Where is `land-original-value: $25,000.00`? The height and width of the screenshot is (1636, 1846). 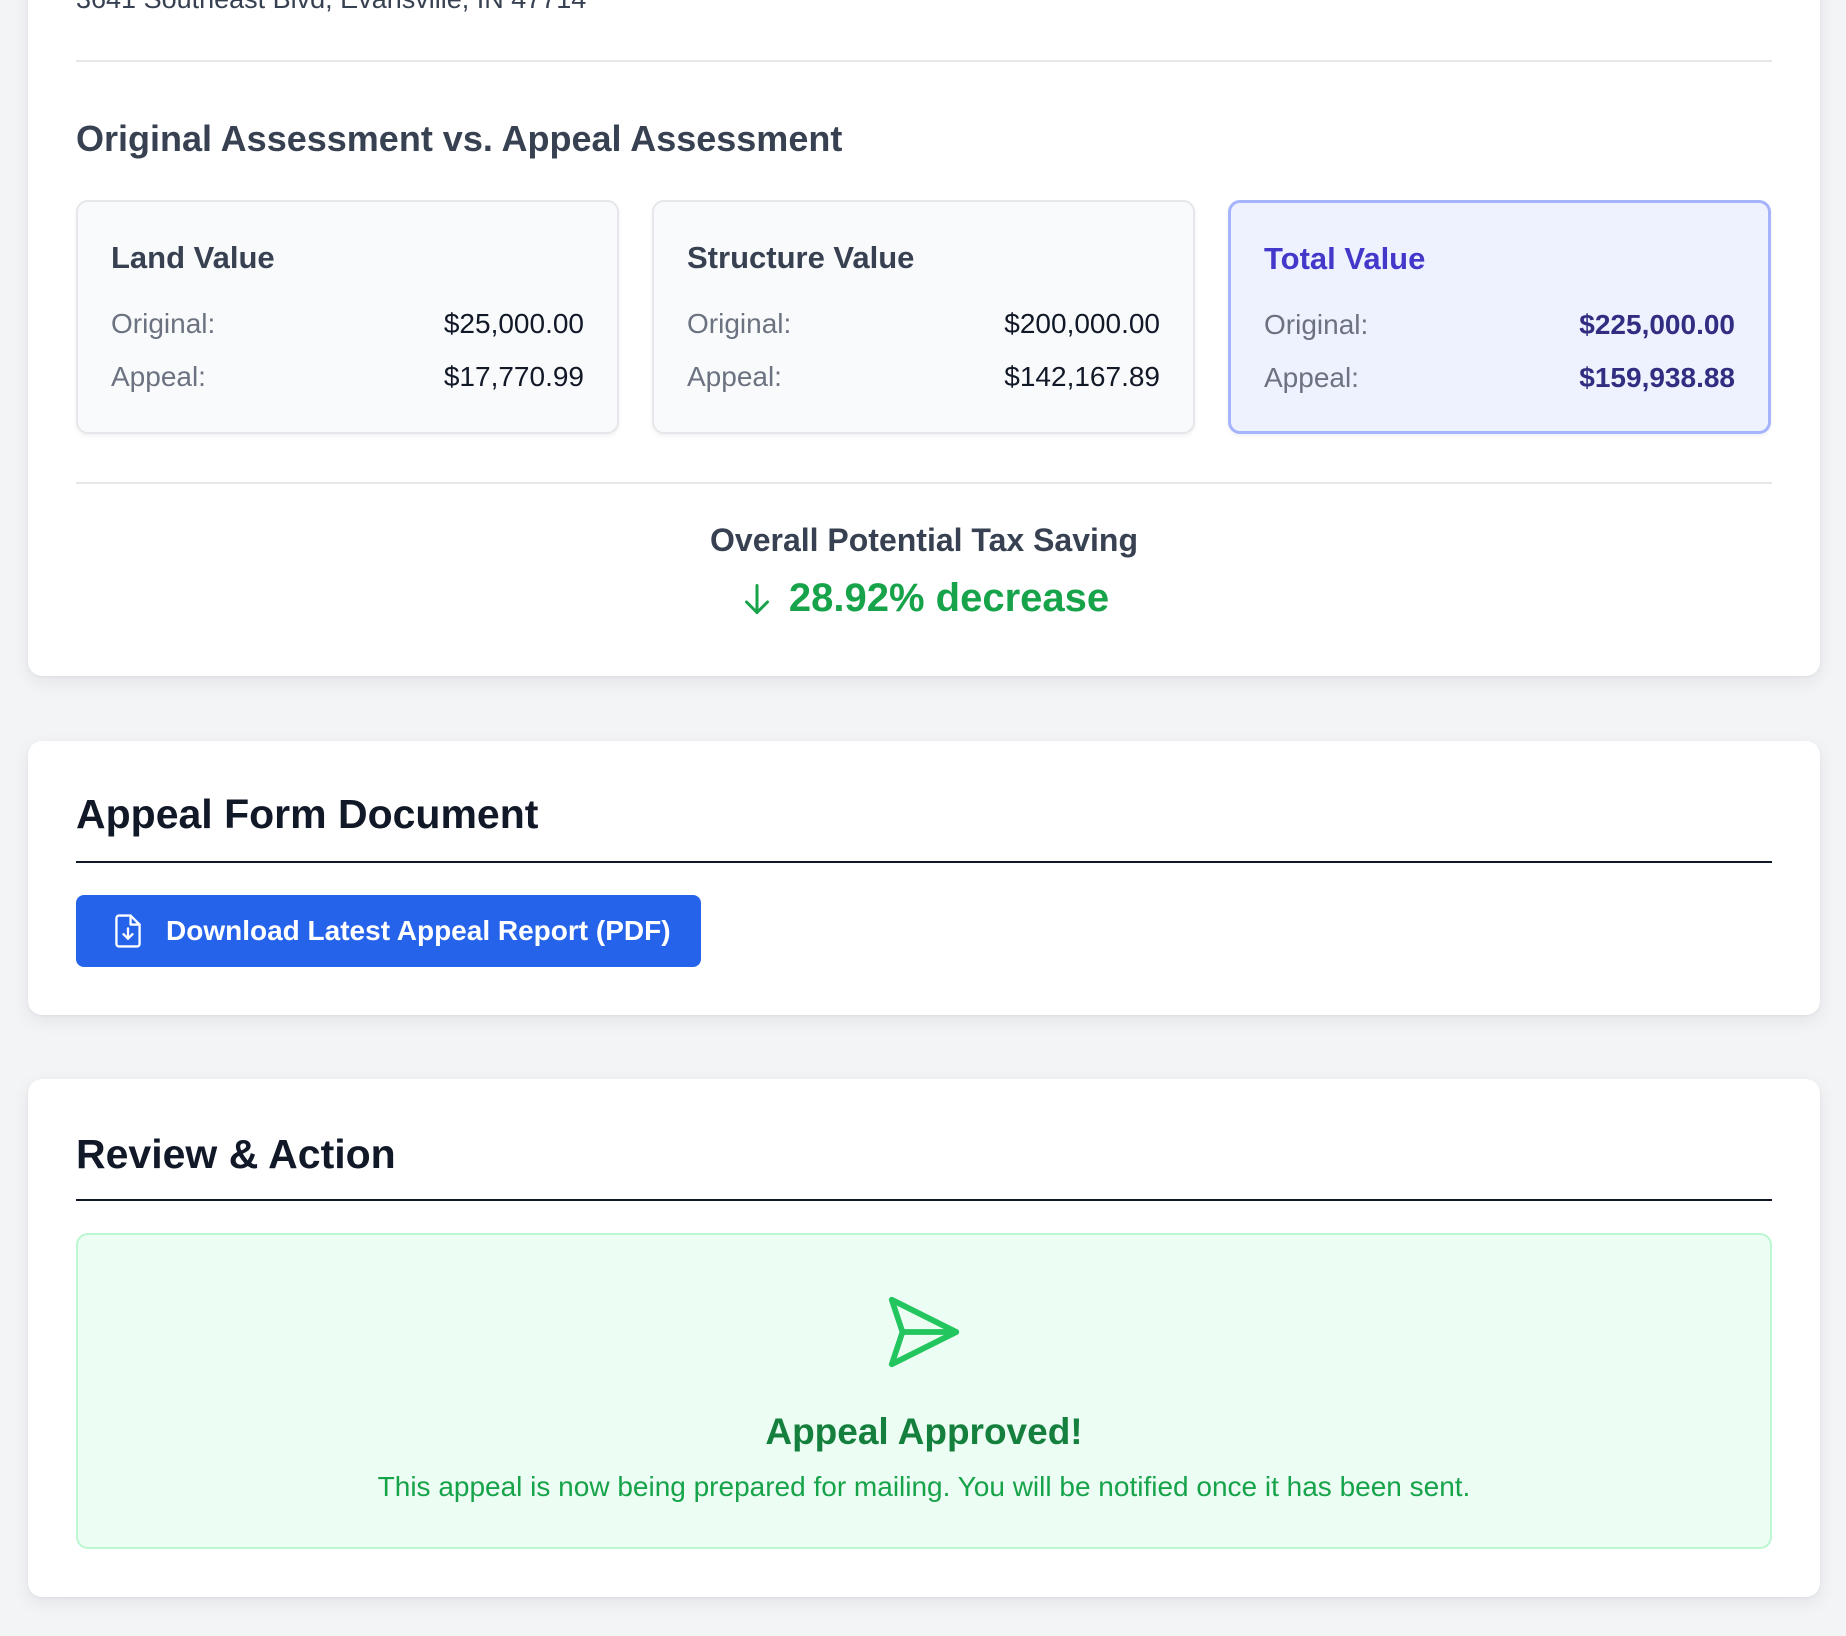
land-original-value: $25,000.00 is located at coordinates (513, 323).